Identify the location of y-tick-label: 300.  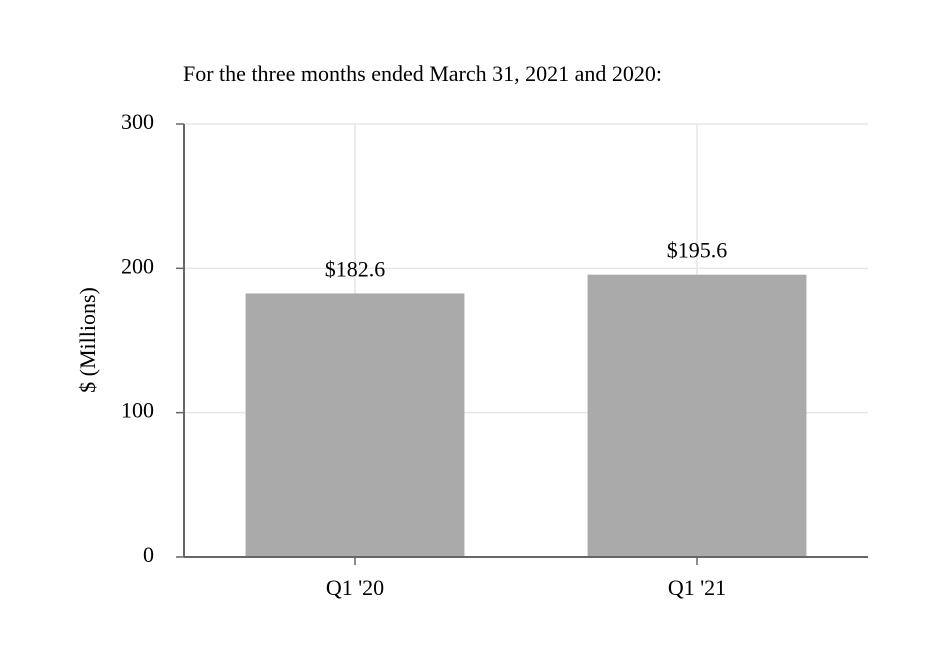
(137, 121).